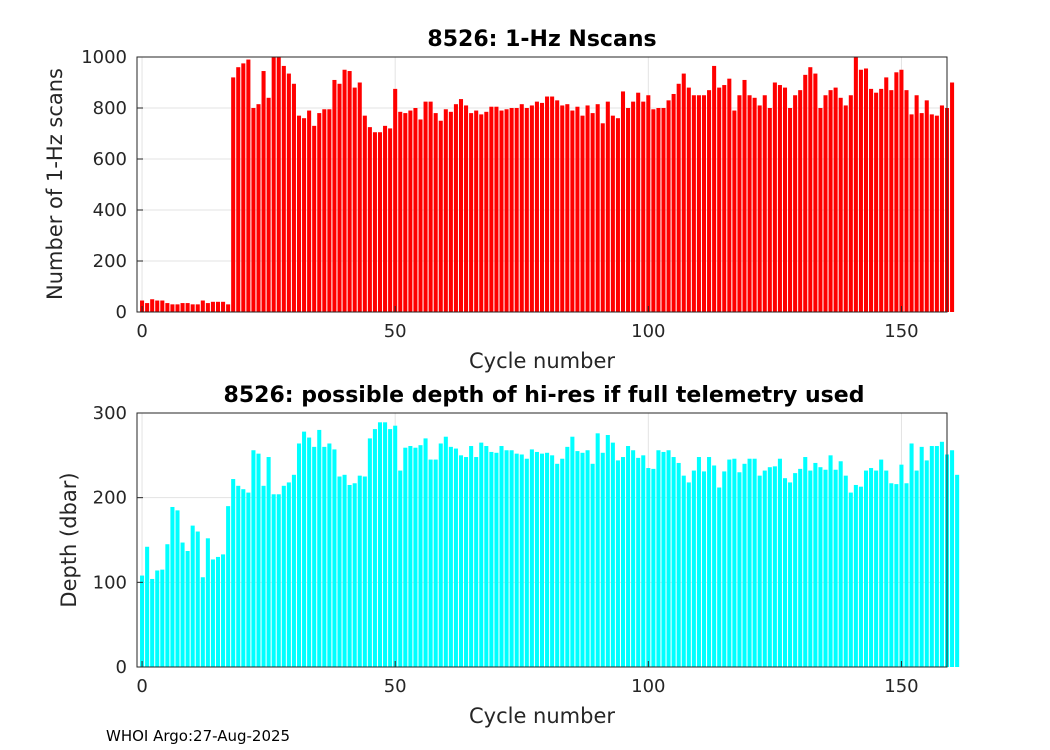 The height and width of the screenshot is (750, 1050). Describe the element at coordinates (542, 361) in the screenshot. I see `nscans-x-label: Cycle number` at that location.